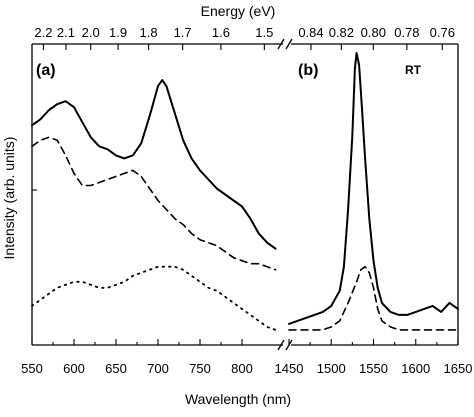 Image resolution: width=474 pixels, height=417 pixels. What do you see at coordinates (310, 32) in the screenshot?
I see `top-tick-label-p1-0: 0.84` at bounding box center [310, 32].